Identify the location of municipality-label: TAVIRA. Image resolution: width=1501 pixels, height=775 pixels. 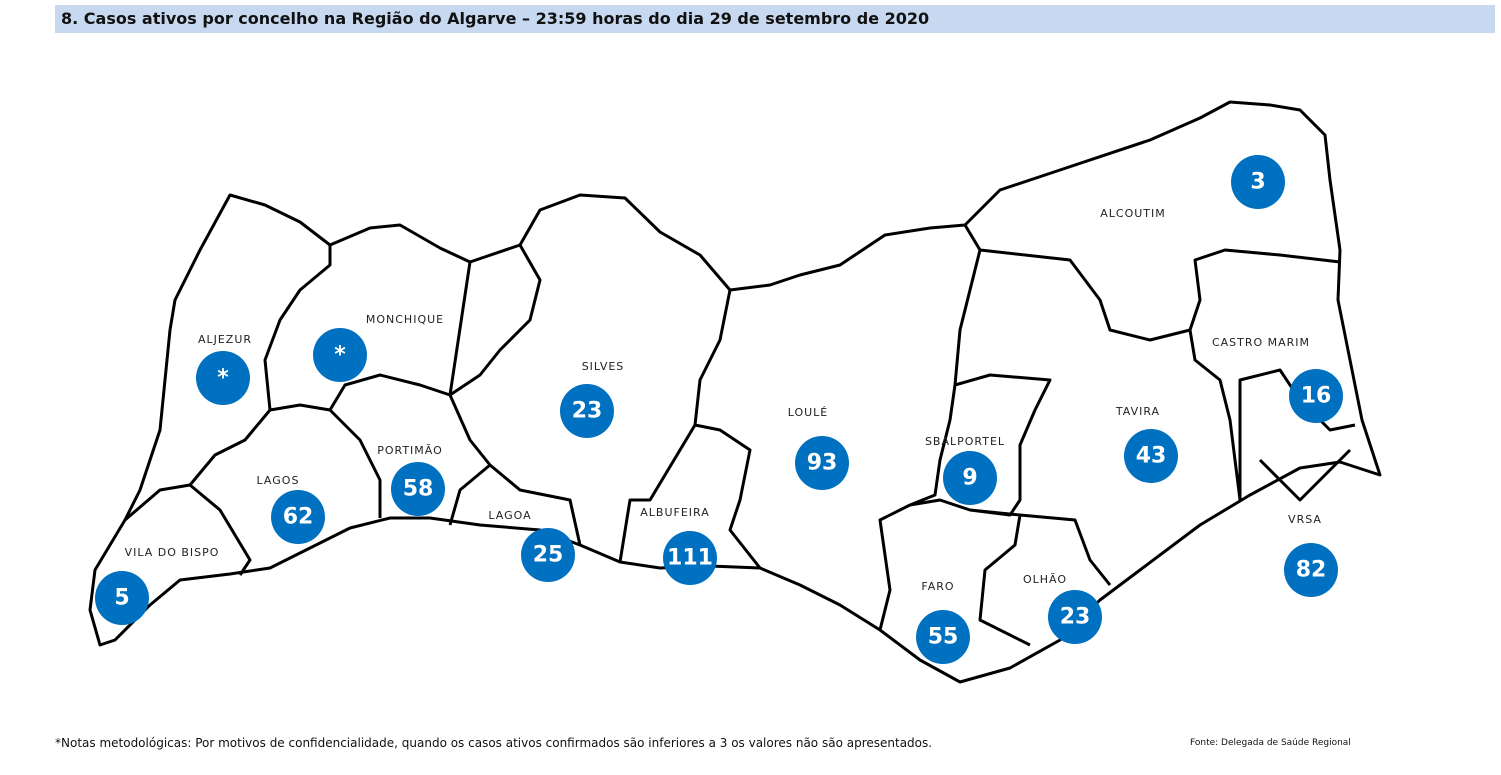
(1137, 411).